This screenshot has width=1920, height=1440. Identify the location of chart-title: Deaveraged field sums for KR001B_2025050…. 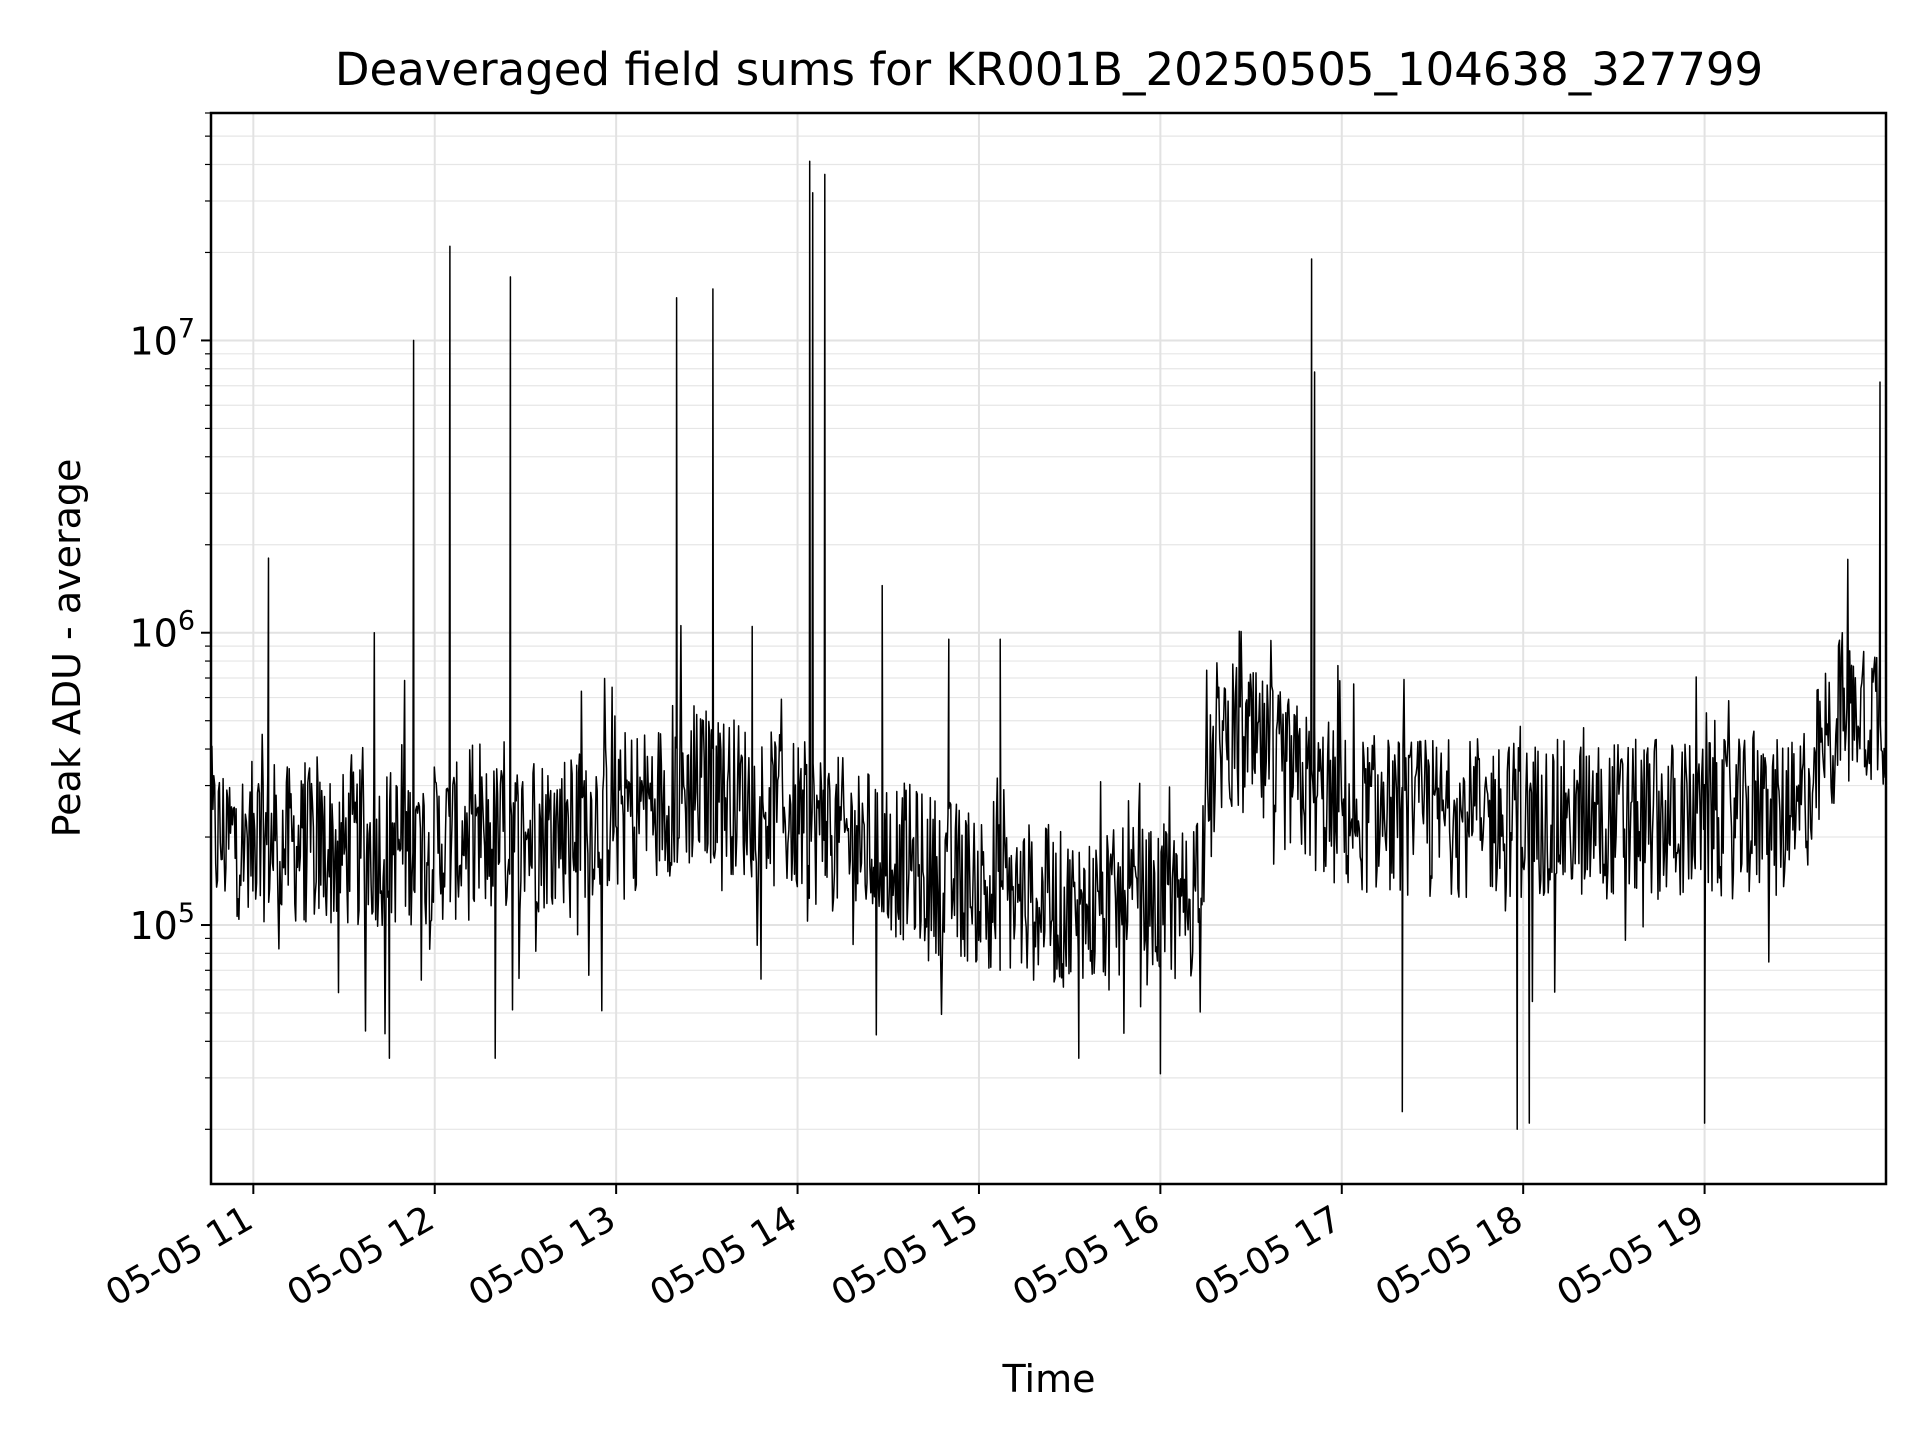
(1049, 69).